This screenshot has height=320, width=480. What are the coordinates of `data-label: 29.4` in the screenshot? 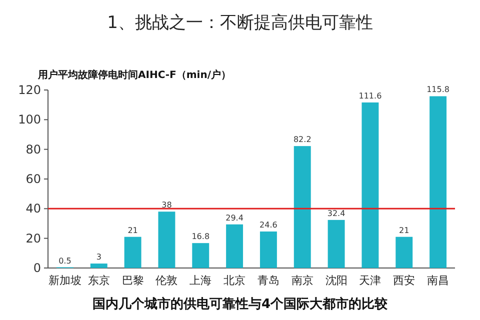 It's located at (235, 217).